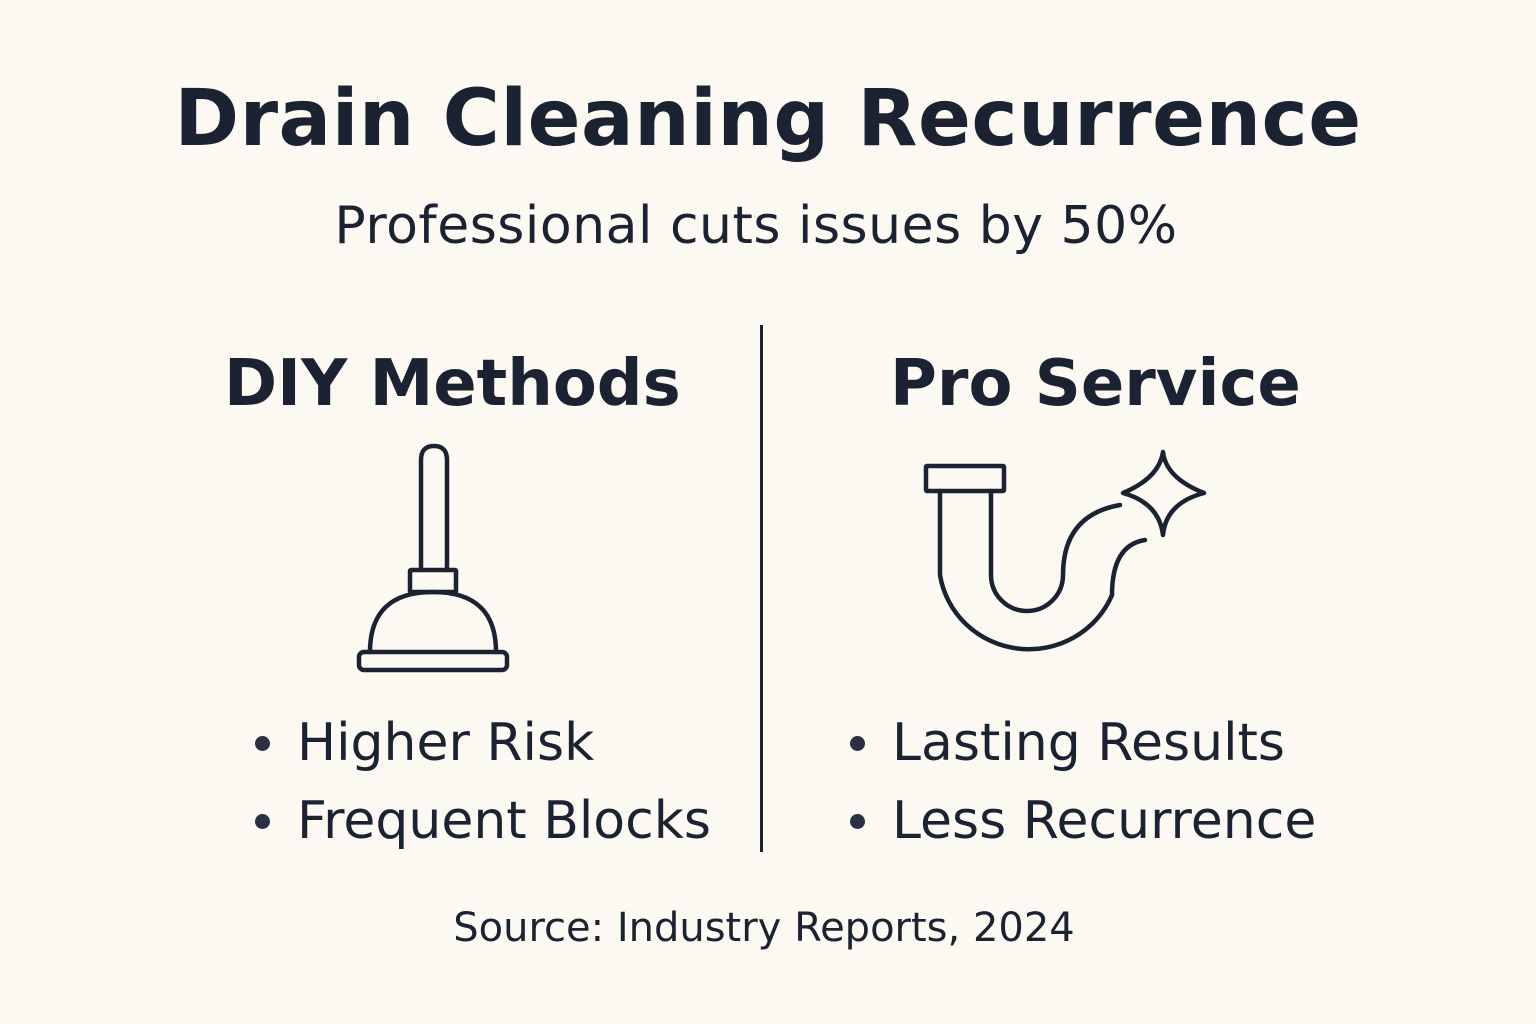  Describe the element at coordinates (768, 119) in the screenshot. I see `page-title: Drain Cleaning Recurrence` at that location.